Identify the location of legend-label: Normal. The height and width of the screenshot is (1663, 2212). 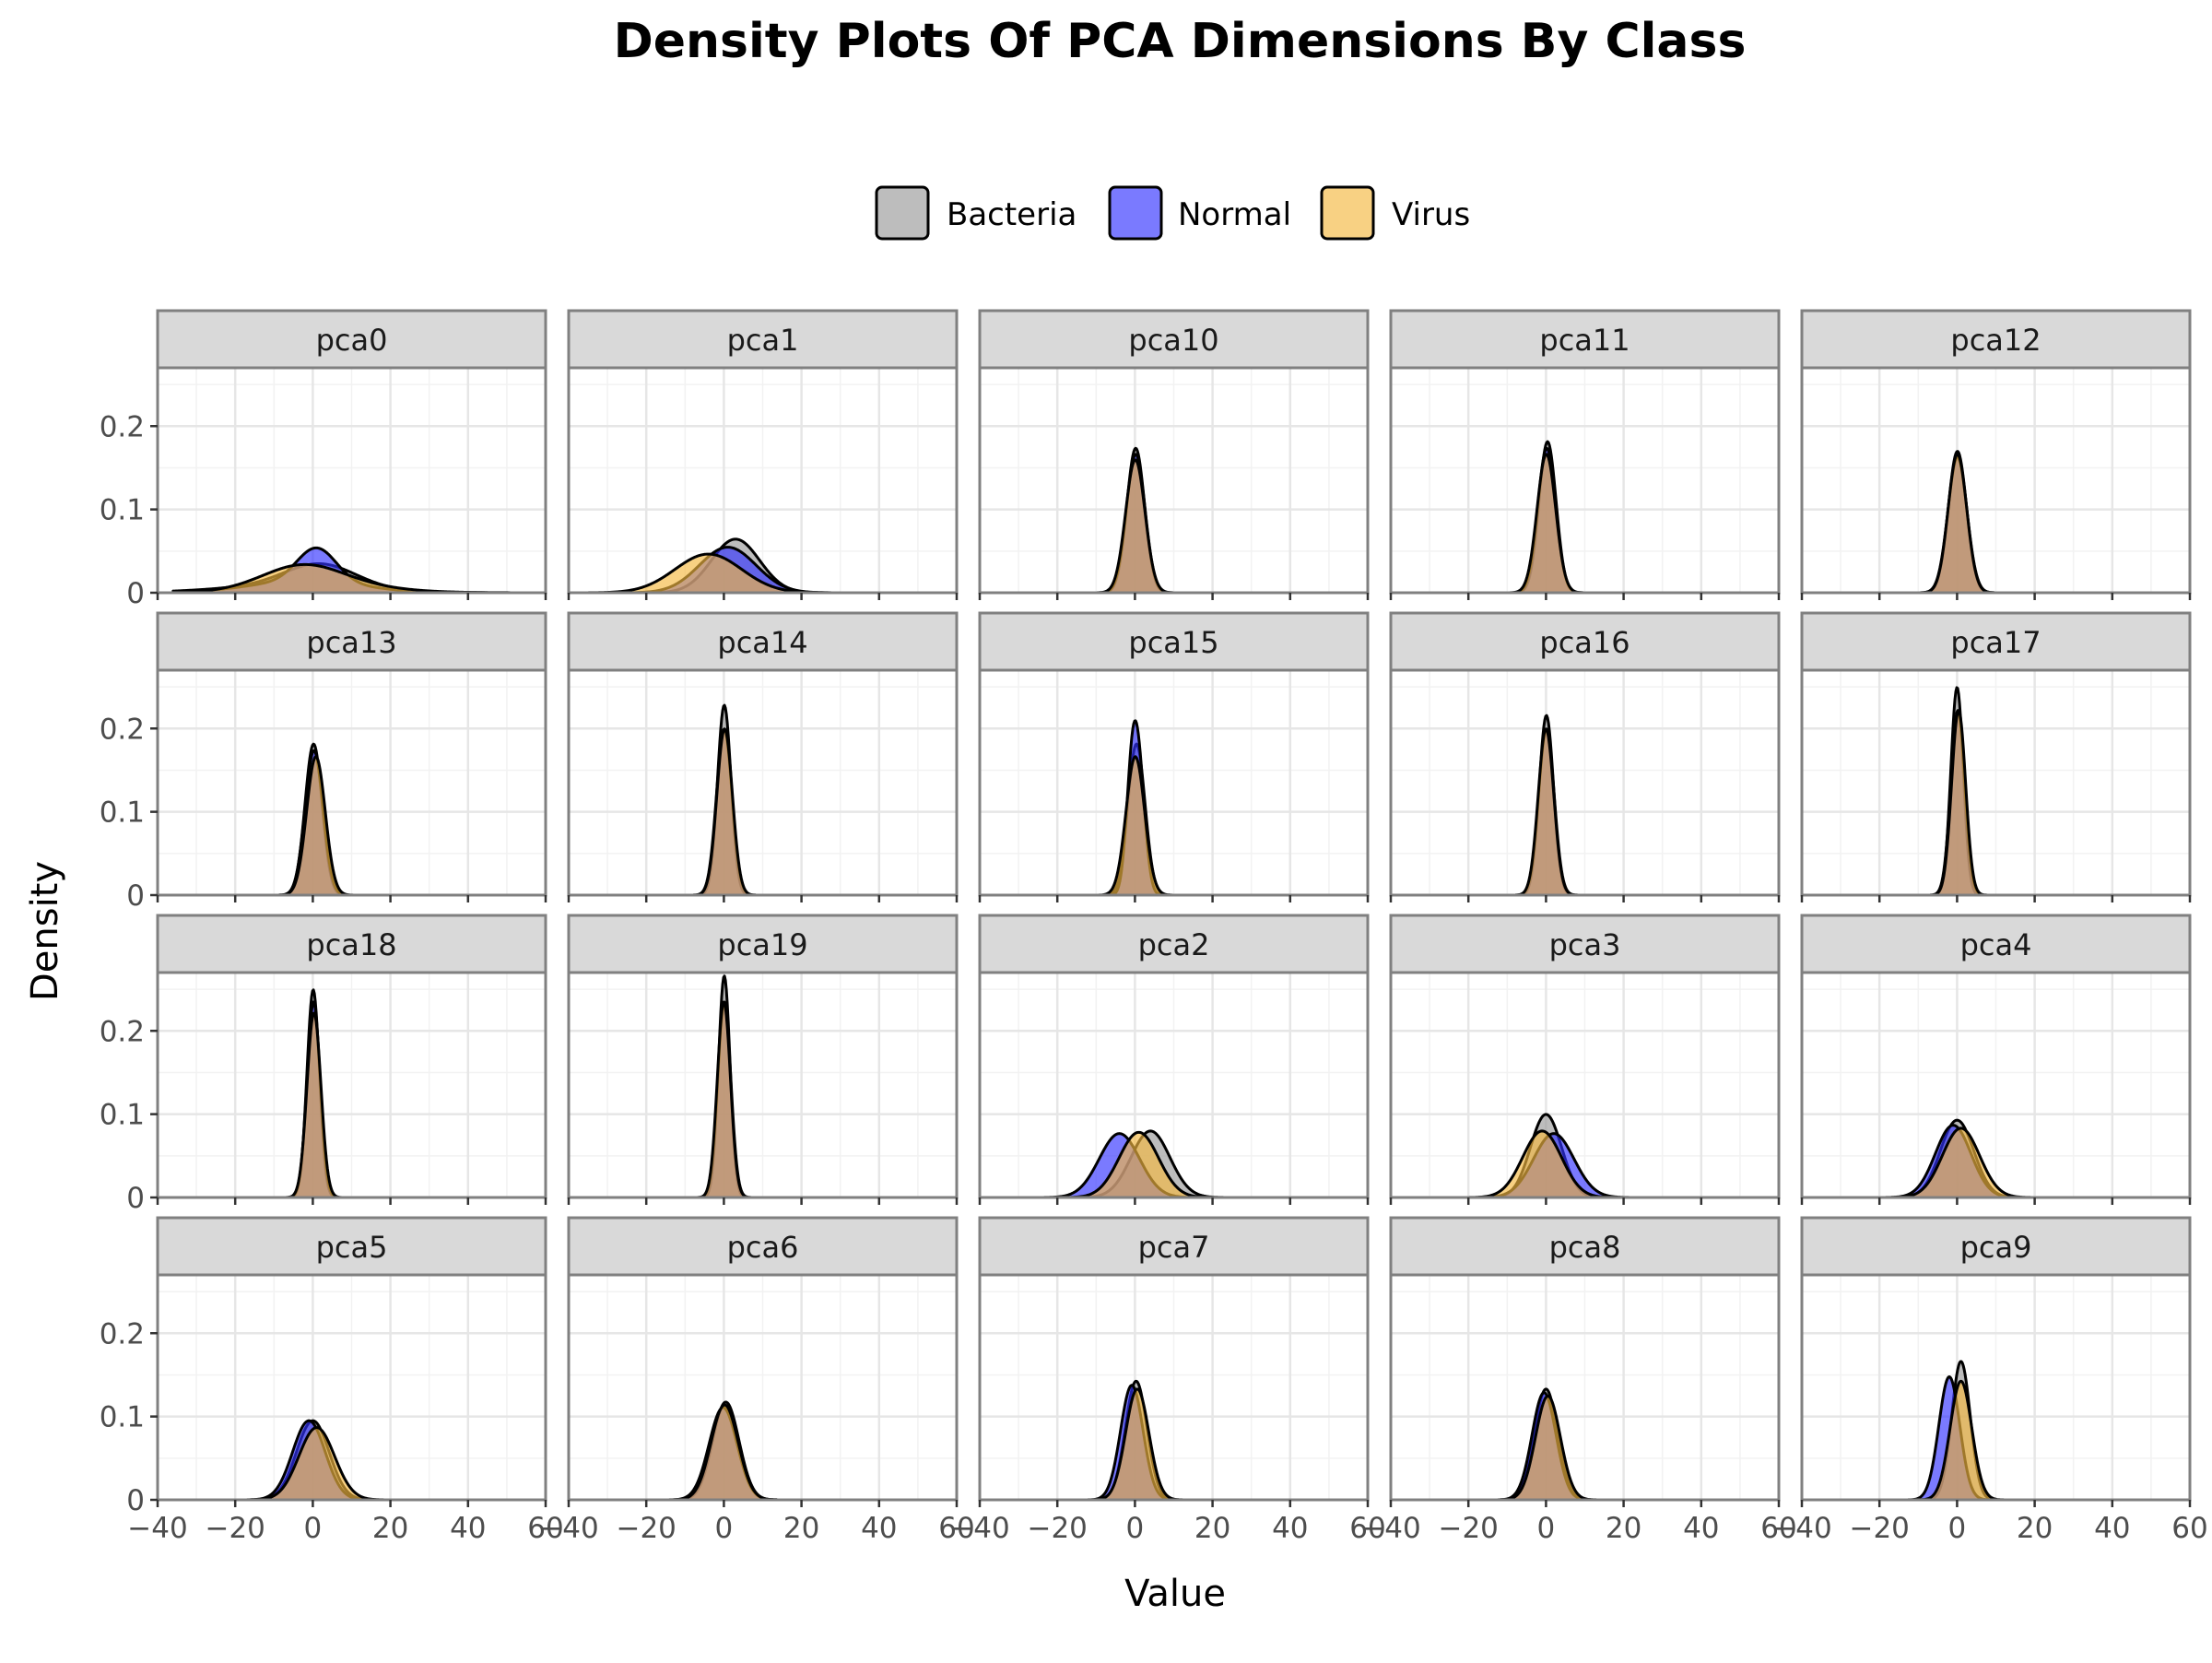
(1234, 214).